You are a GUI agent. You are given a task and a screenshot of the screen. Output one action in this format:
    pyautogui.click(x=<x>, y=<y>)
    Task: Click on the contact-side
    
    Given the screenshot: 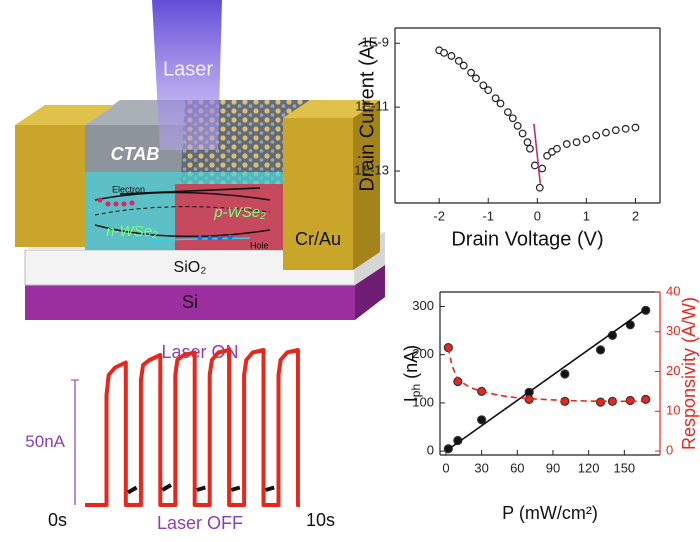 What is the action you would take?
    pyautogui.click(x=366, y=185)
    